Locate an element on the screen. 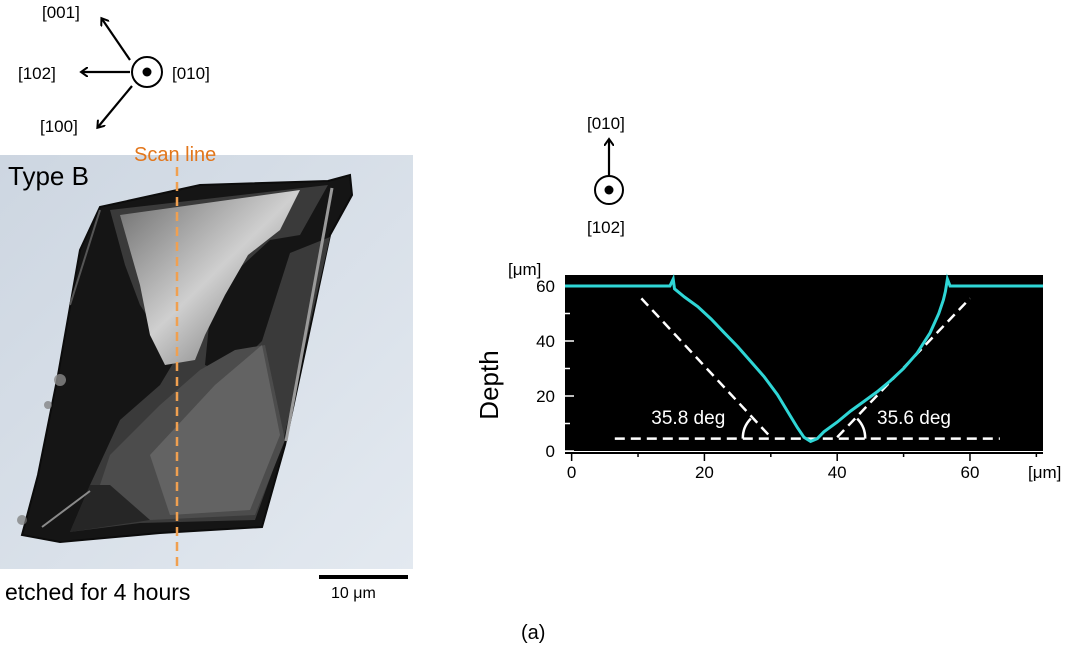 The height and width of the screenshot is (650, 1076). y-tick-label: 0 is located at coordinates (550, 451).